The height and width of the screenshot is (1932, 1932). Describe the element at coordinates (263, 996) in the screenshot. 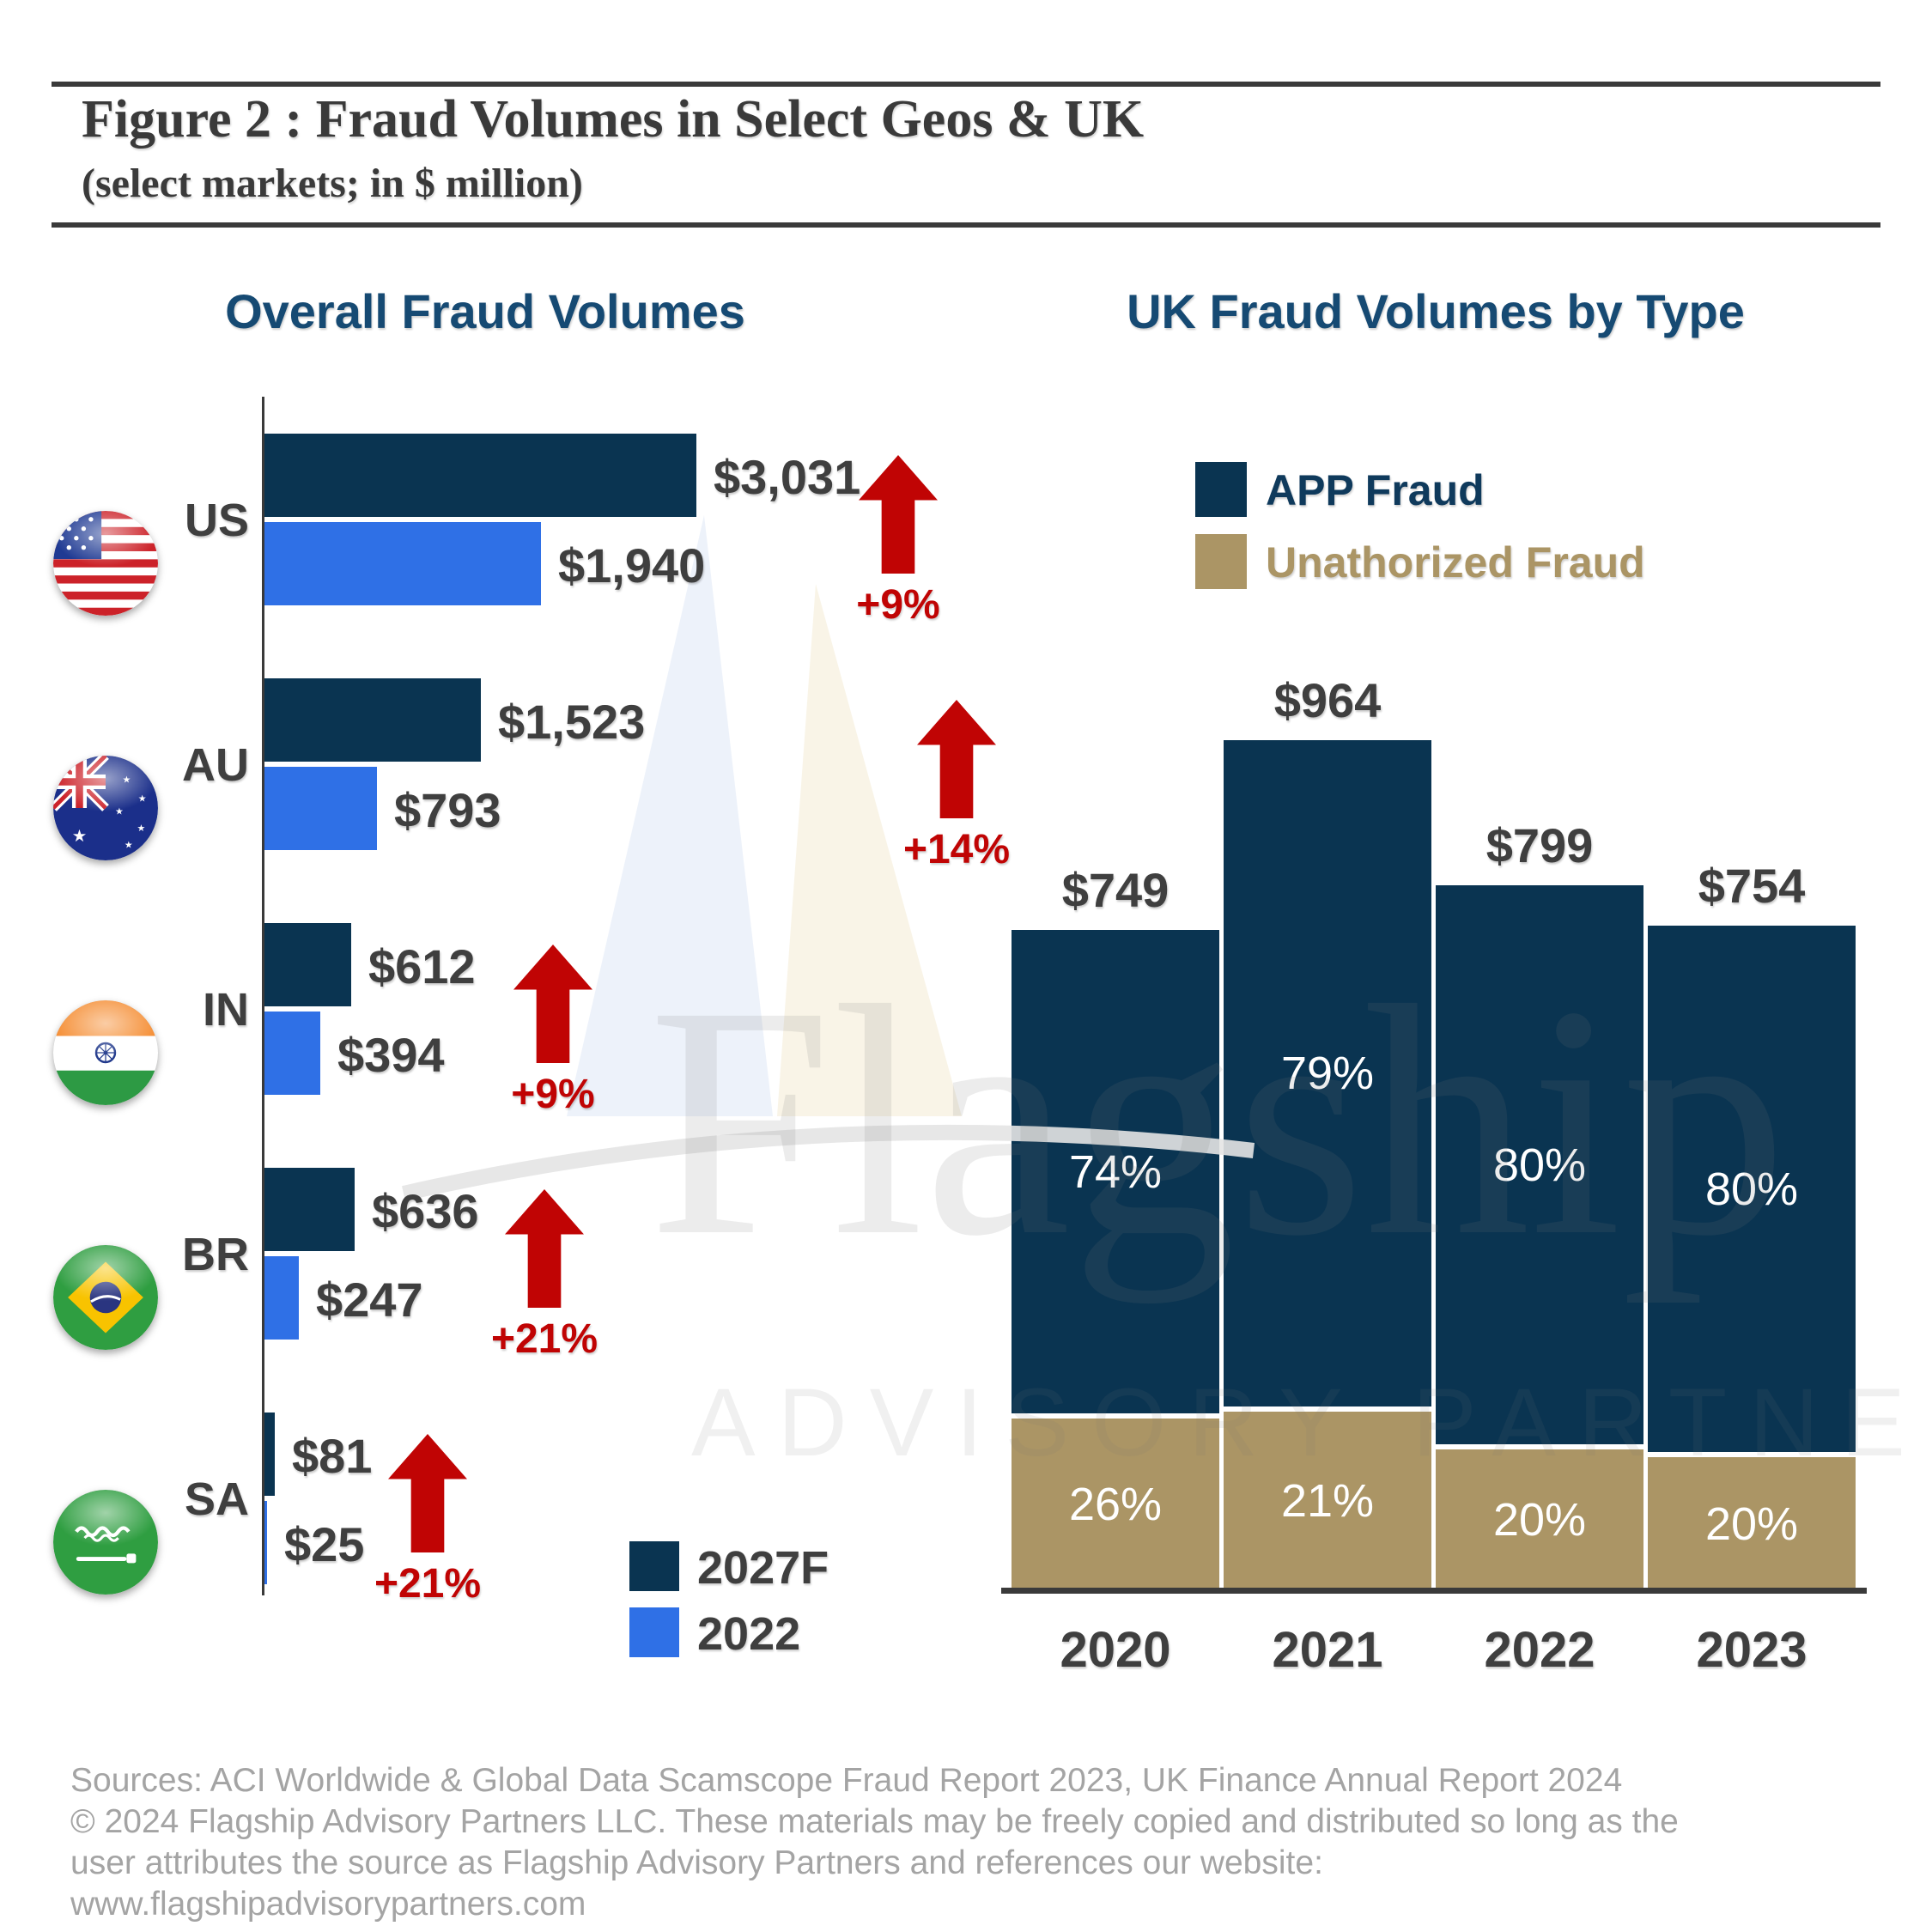

I see `left-chart-axis` at that location.